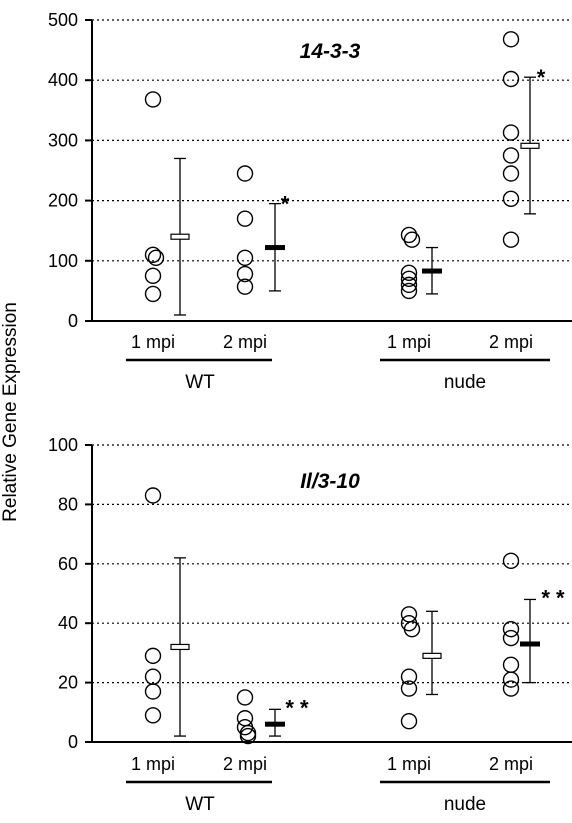 This screenshot has height=823, width=572. What do you see at coordinates (68, 564) in the screenshot?
I see `y-tick-label: 60` at bounding box center [68, 564].